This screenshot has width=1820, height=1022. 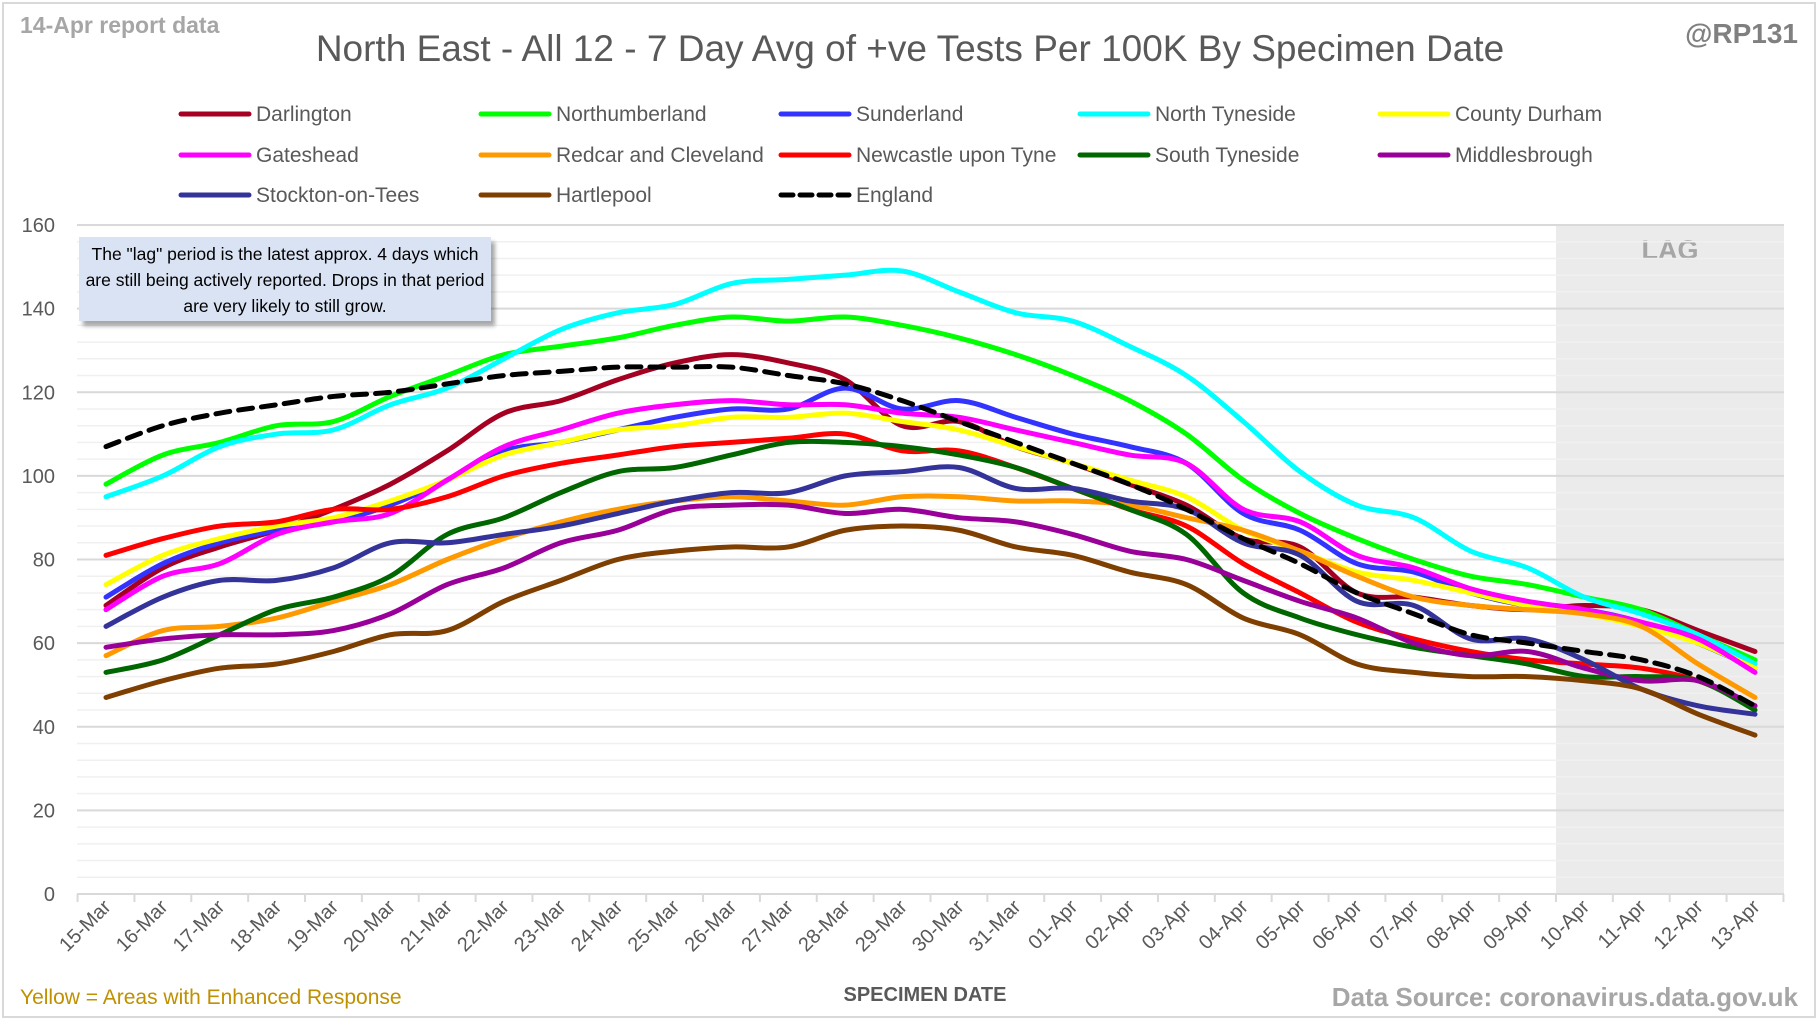 What do you see at coordinates (995, 926) in the screenshot?
I see `x-tick-label: 31-Mar` at bounding box center [995, 926].